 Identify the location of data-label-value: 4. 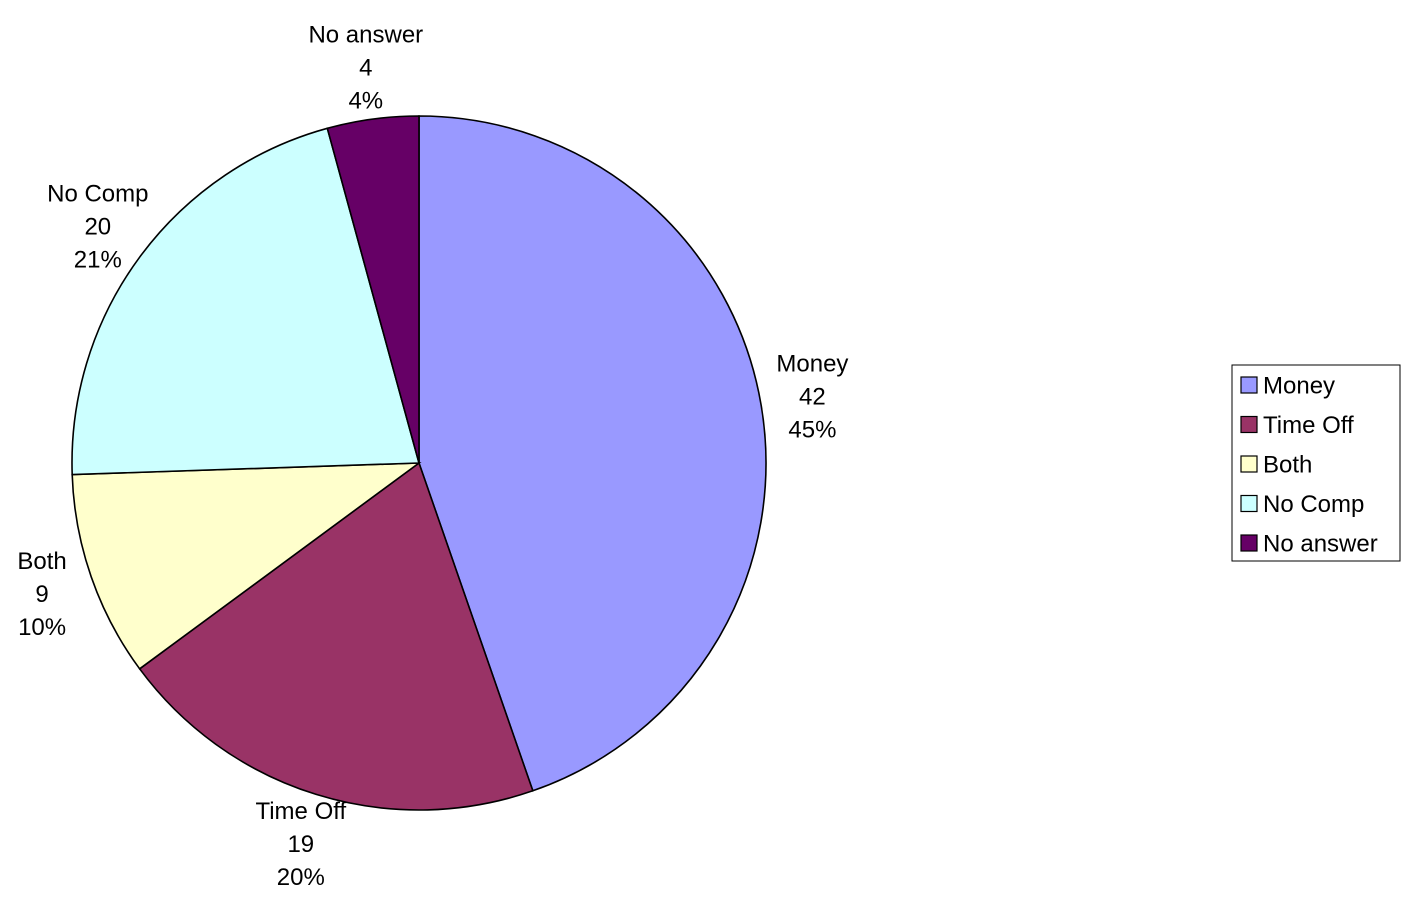
(365, 68).